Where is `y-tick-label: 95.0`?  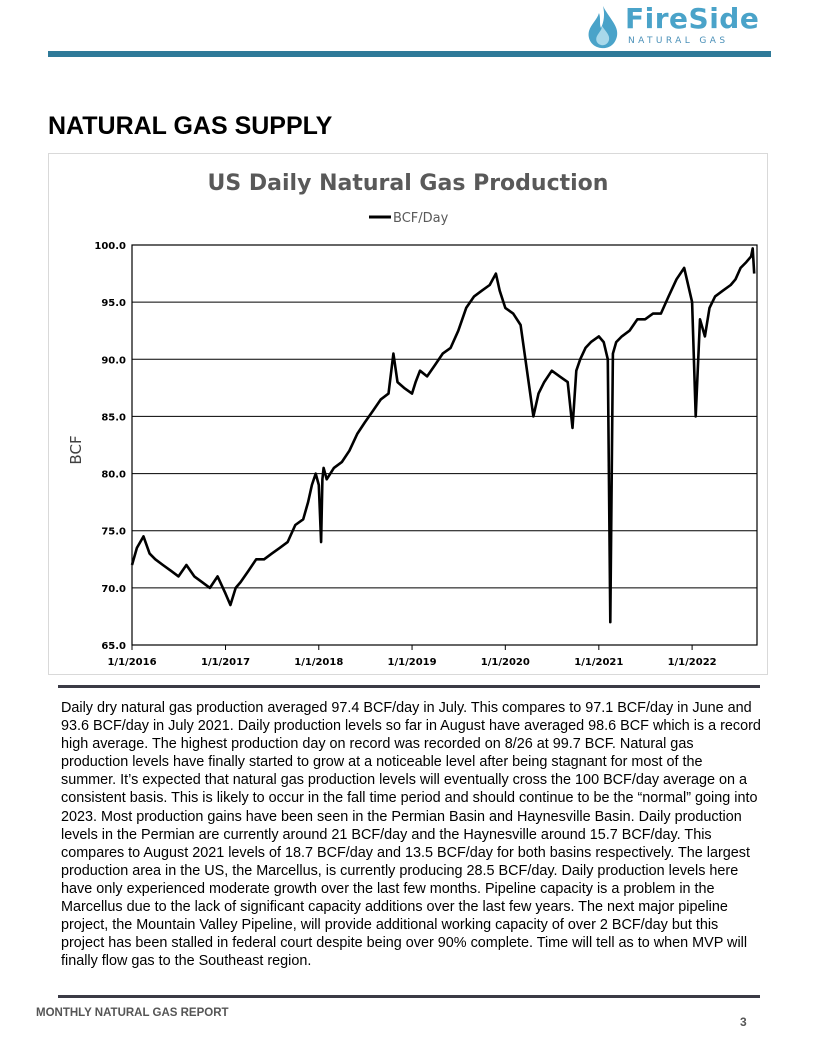 y-tick-label: 95.0 is located at coordinates (113, 303).